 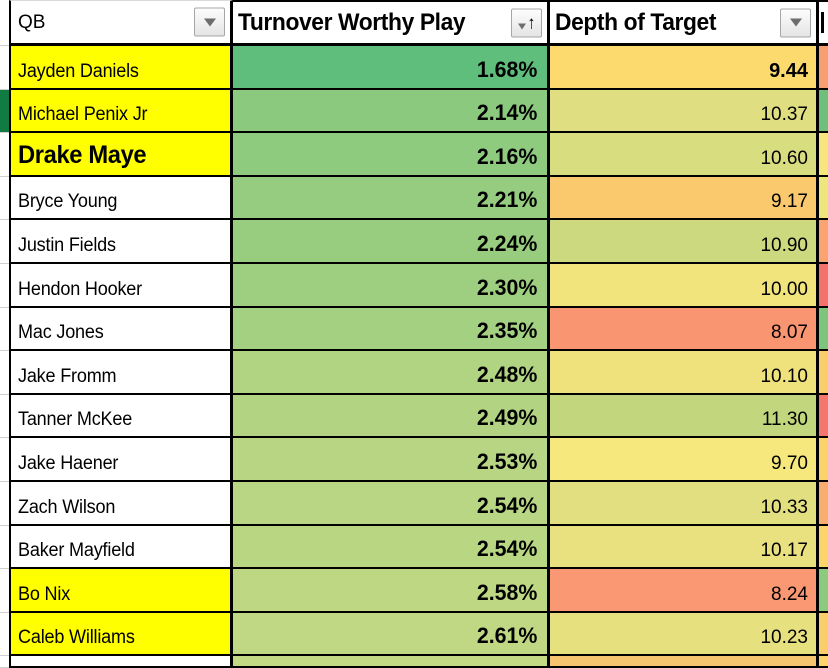 What do you see at coordinates (684, 111) in the screenshot?
I see `depth-value-cell: 10.37` at bounding box center [684, 111].